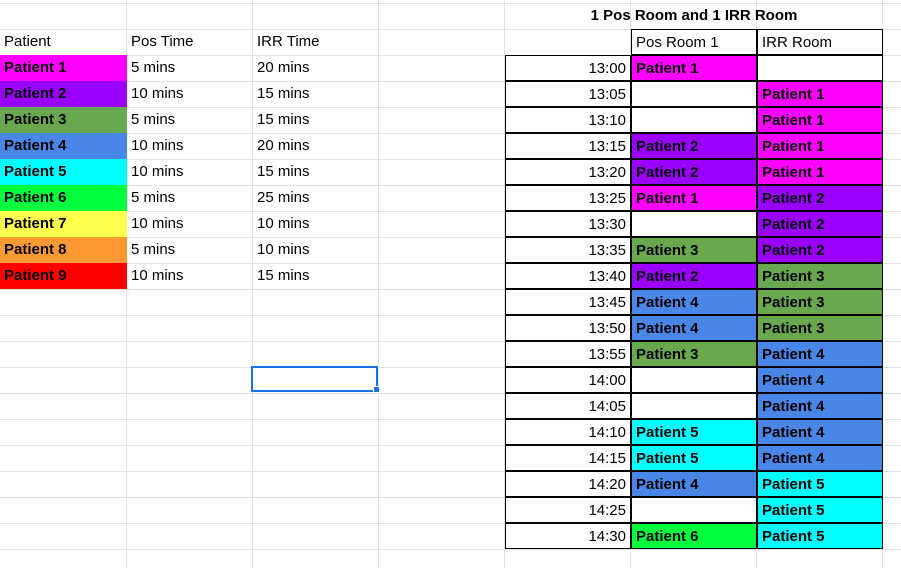 The width and height of the screenshot is (901, 568). Describe the element at coordinates (568, 458) in the screenshot. I see `time-cell: 14:15` at that location.